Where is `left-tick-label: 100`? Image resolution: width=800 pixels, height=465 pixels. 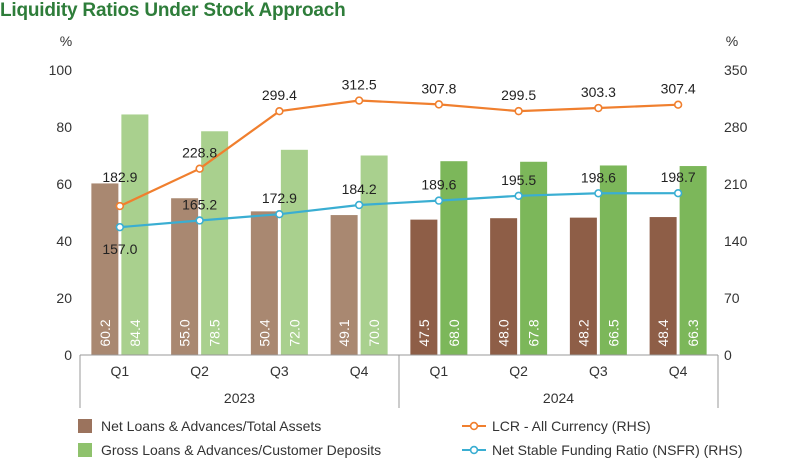
left-tick-label: 100 is located at coordinates (61, 70).